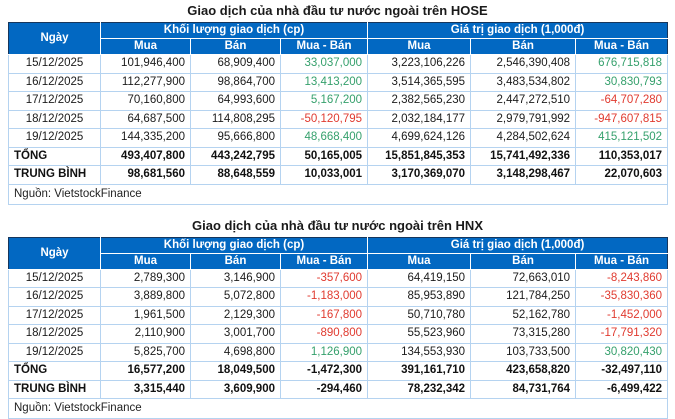  I want to click on value-cell: 2,546,390,408, so click(523, 64).